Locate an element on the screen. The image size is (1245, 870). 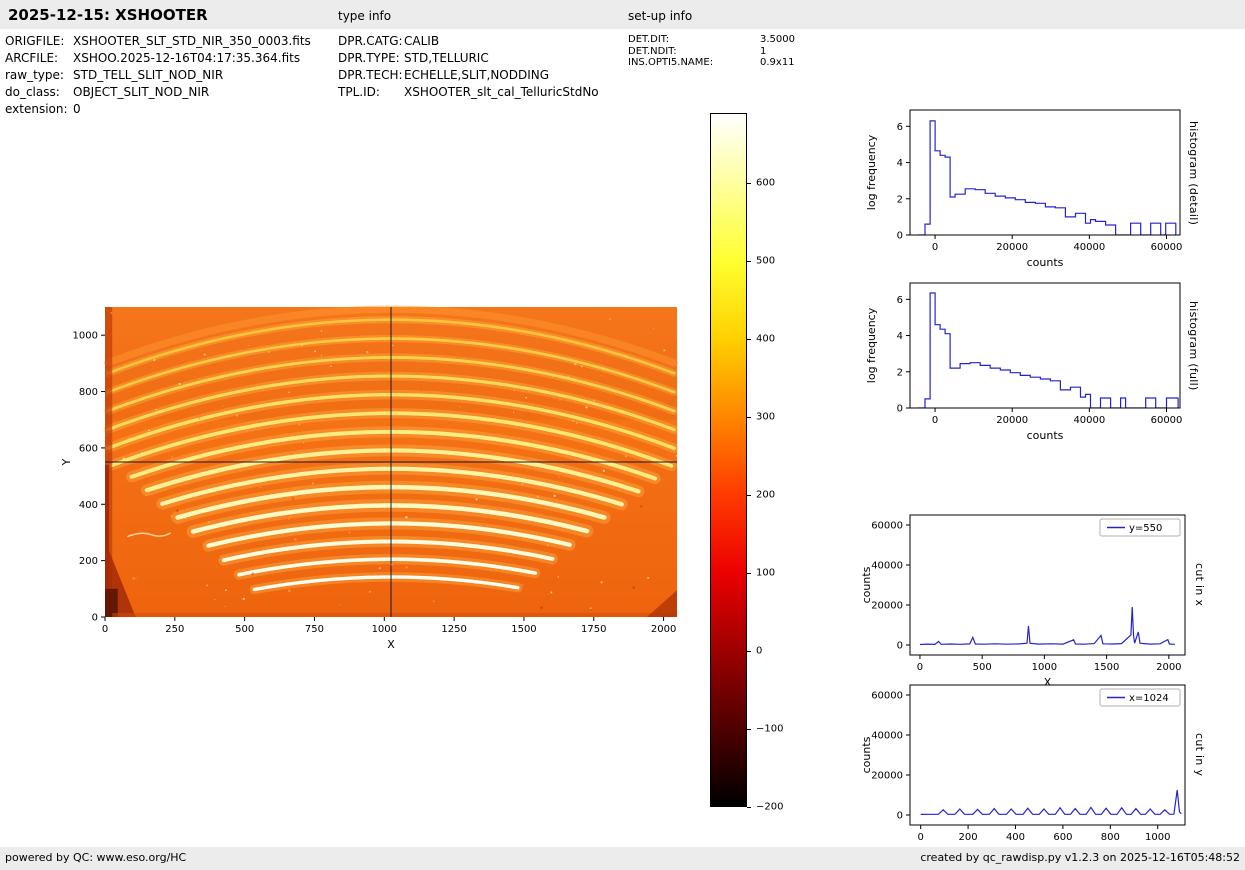
colorbar-tick-label: 600 is located at coordinates (766, 183).